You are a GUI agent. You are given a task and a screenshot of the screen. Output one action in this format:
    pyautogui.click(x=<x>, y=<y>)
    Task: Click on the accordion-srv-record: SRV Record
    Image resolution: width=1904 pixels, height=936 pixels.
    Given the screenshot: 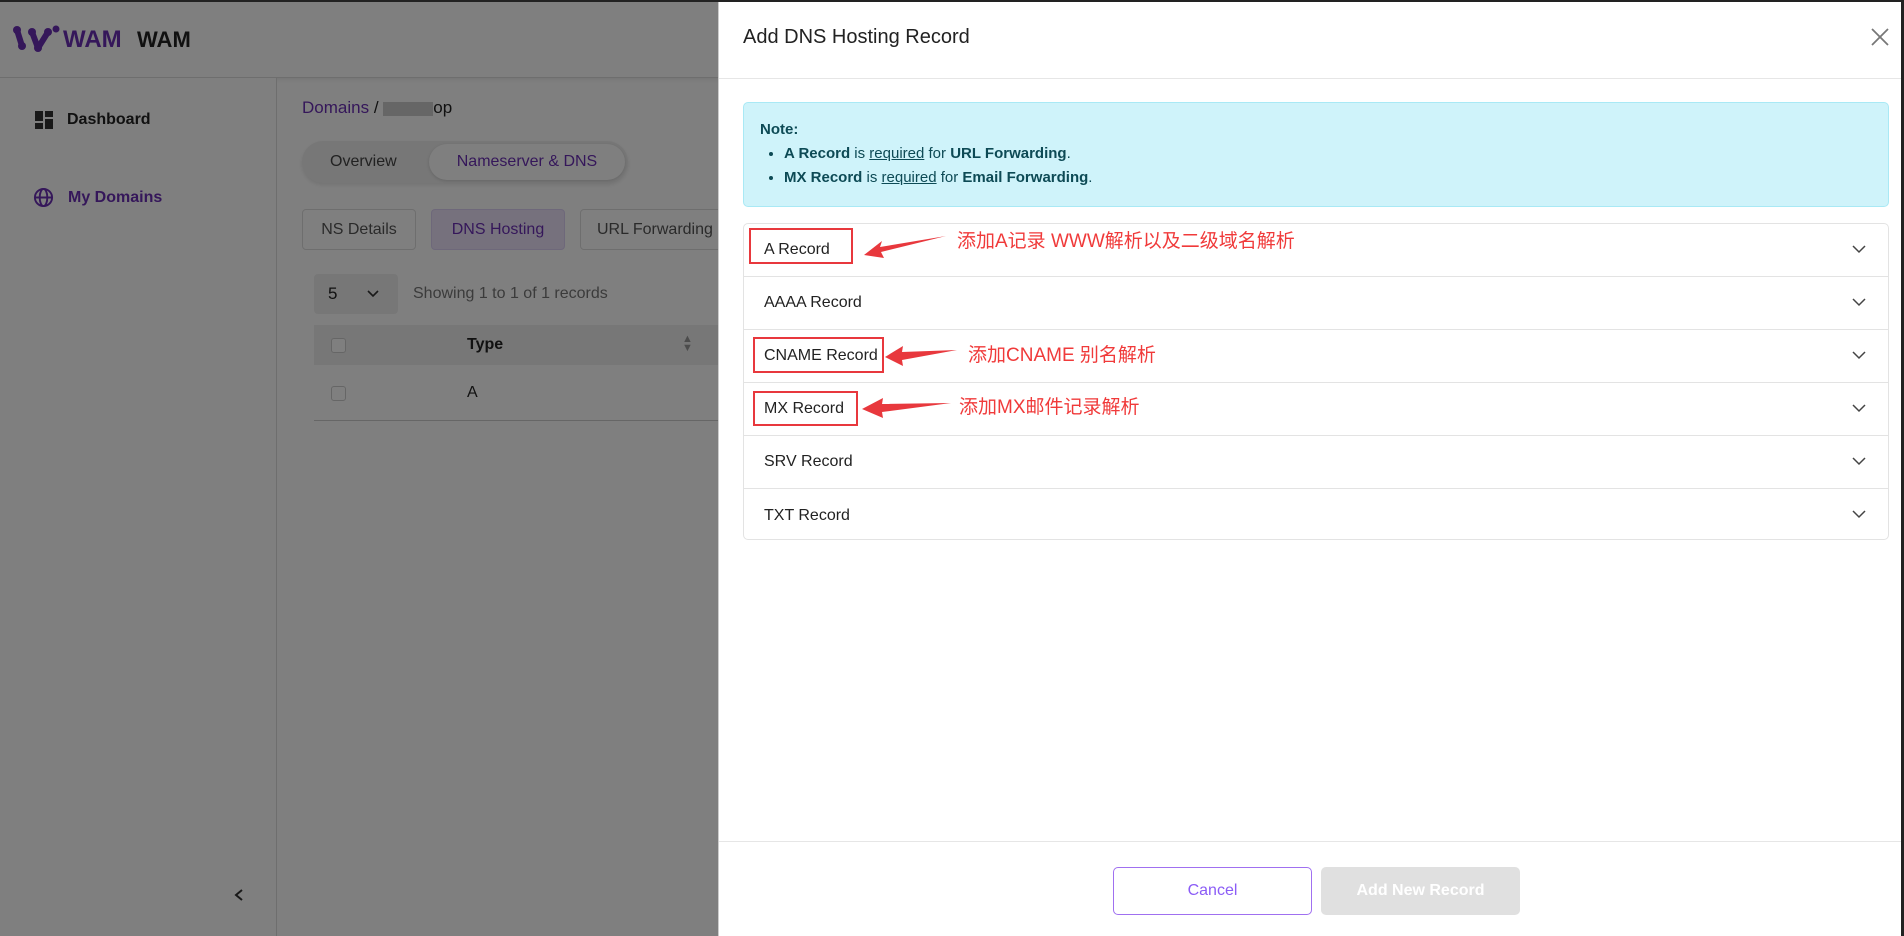 What is the action you would take?
    pyautogui.click(x=1316, y=462)
    